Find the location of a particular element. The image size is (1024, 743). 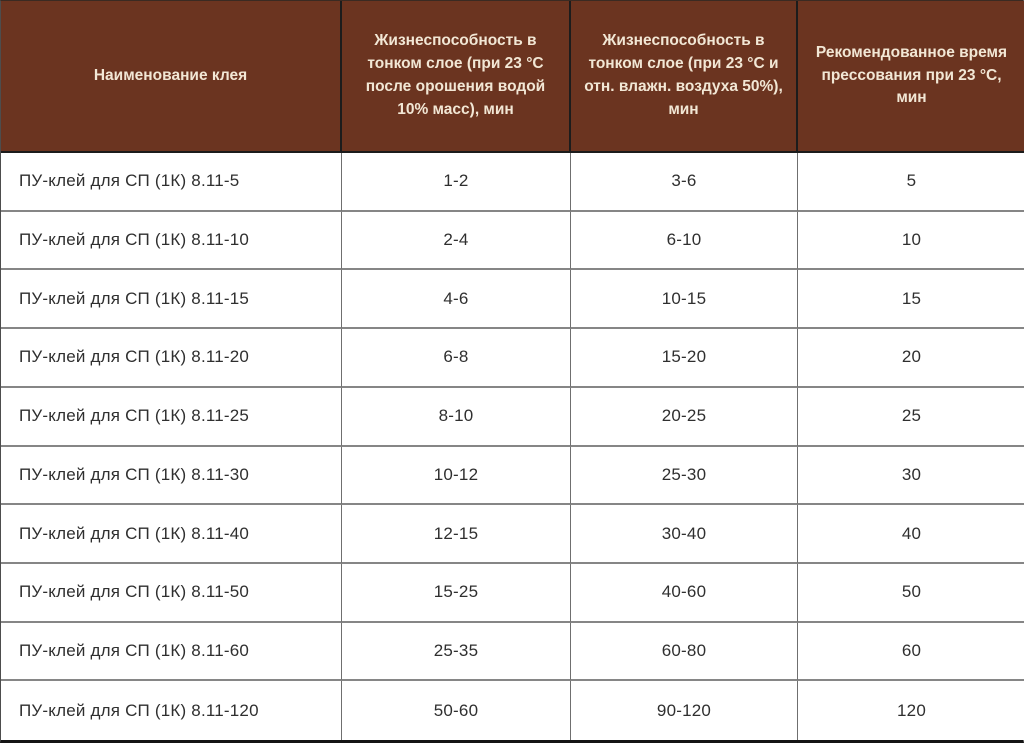

adhesive-name-cell: ПУ-клей для СП (1К) 8.11-30 is located at coordinates (171, 476).